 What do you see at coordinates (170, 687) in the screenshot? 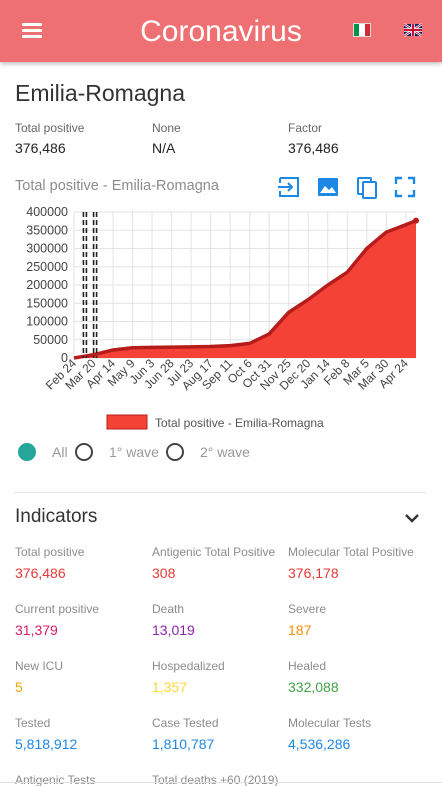
I see `indicator-value: 1,357` at bounding box center [170, 687].